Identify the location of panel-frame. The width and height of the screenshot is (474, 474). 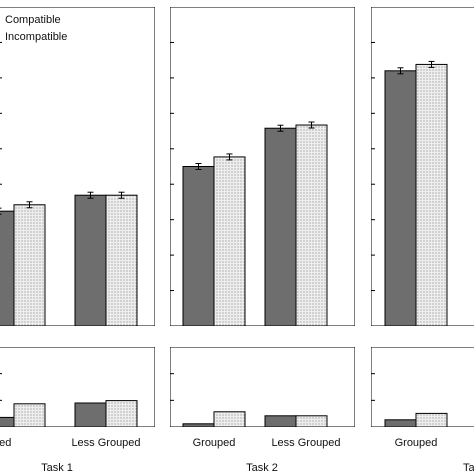
(262, 387).